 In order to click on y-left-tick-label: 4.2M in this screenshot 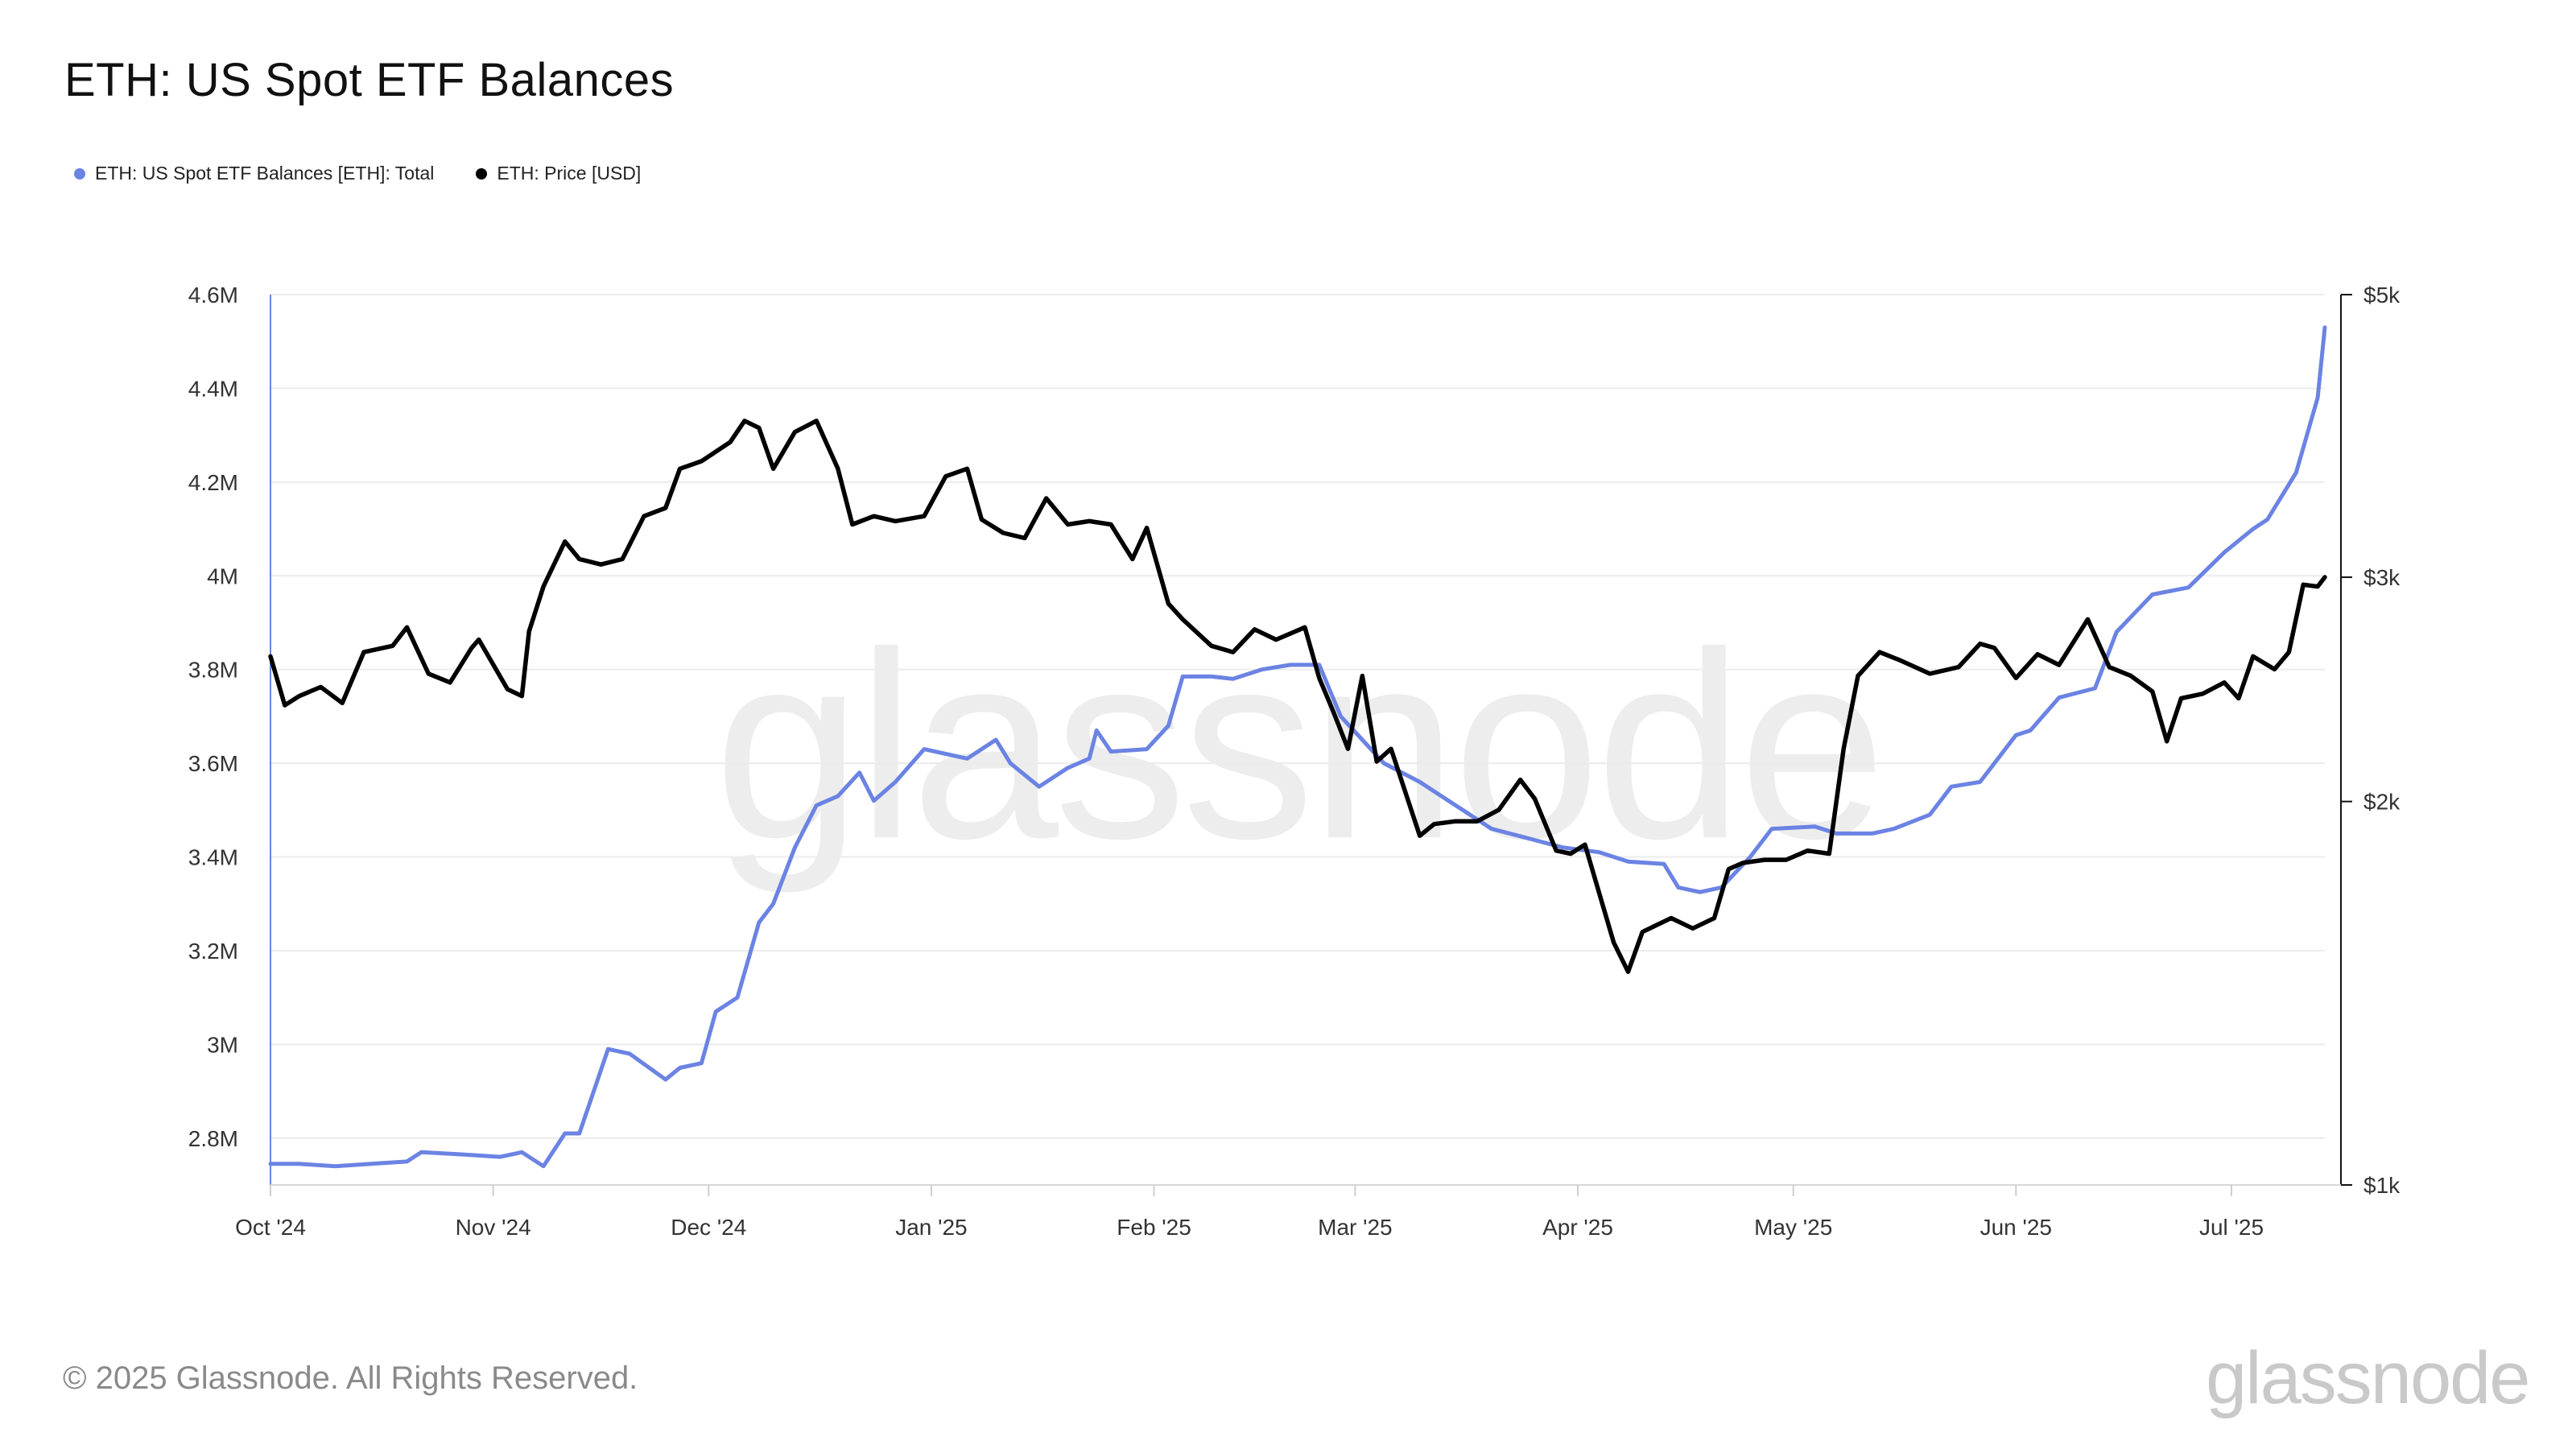, I will do `click(213, 483)`.